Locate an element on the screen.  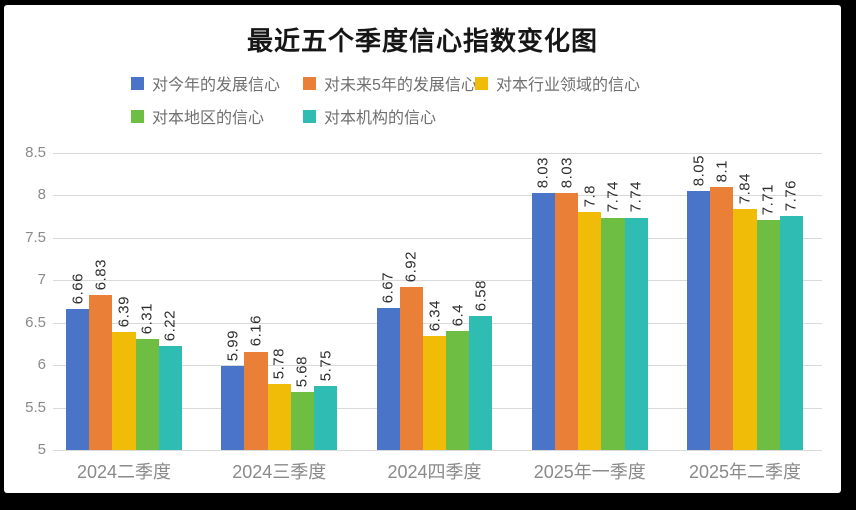
bar-data-label: 8.05 is located at coordinates (699, 170).